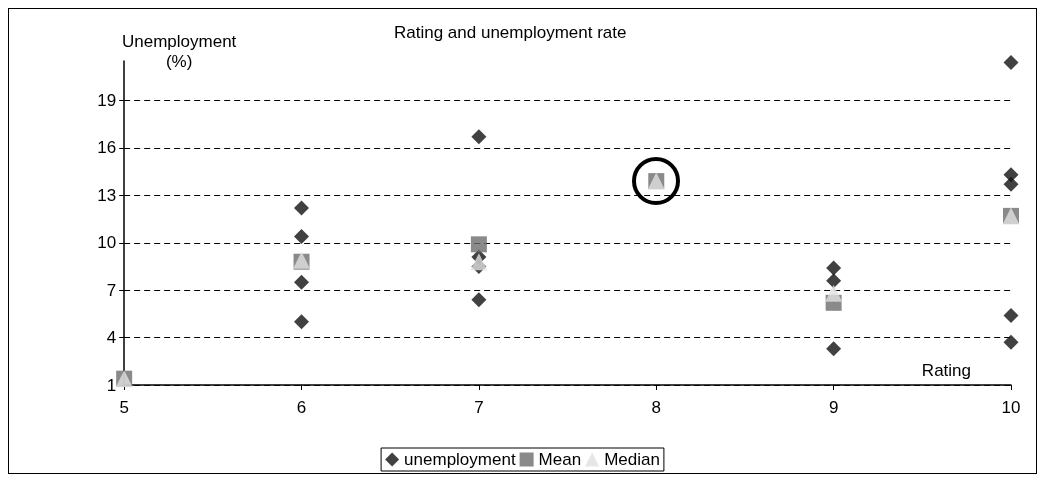  I want to click on x-tick-label: 9, so click(833, 407).